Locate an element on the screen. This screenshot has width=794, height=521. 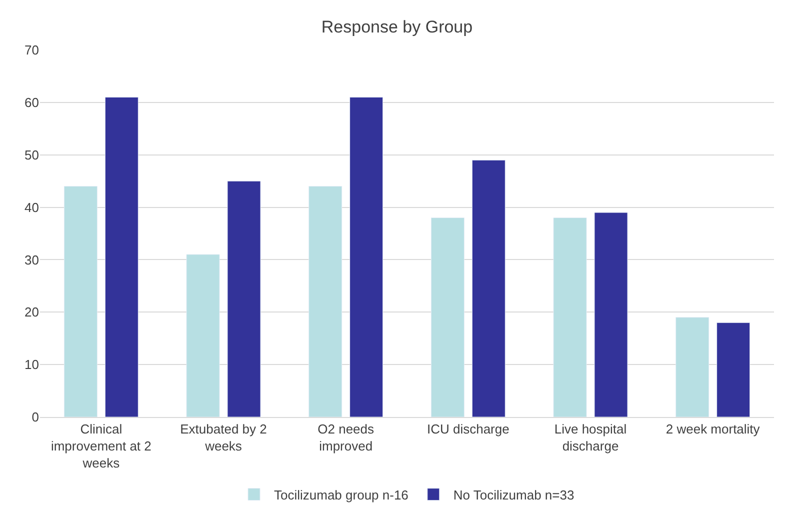
x-tick-label: 2 week mortality is located at coordinates (713, 429).